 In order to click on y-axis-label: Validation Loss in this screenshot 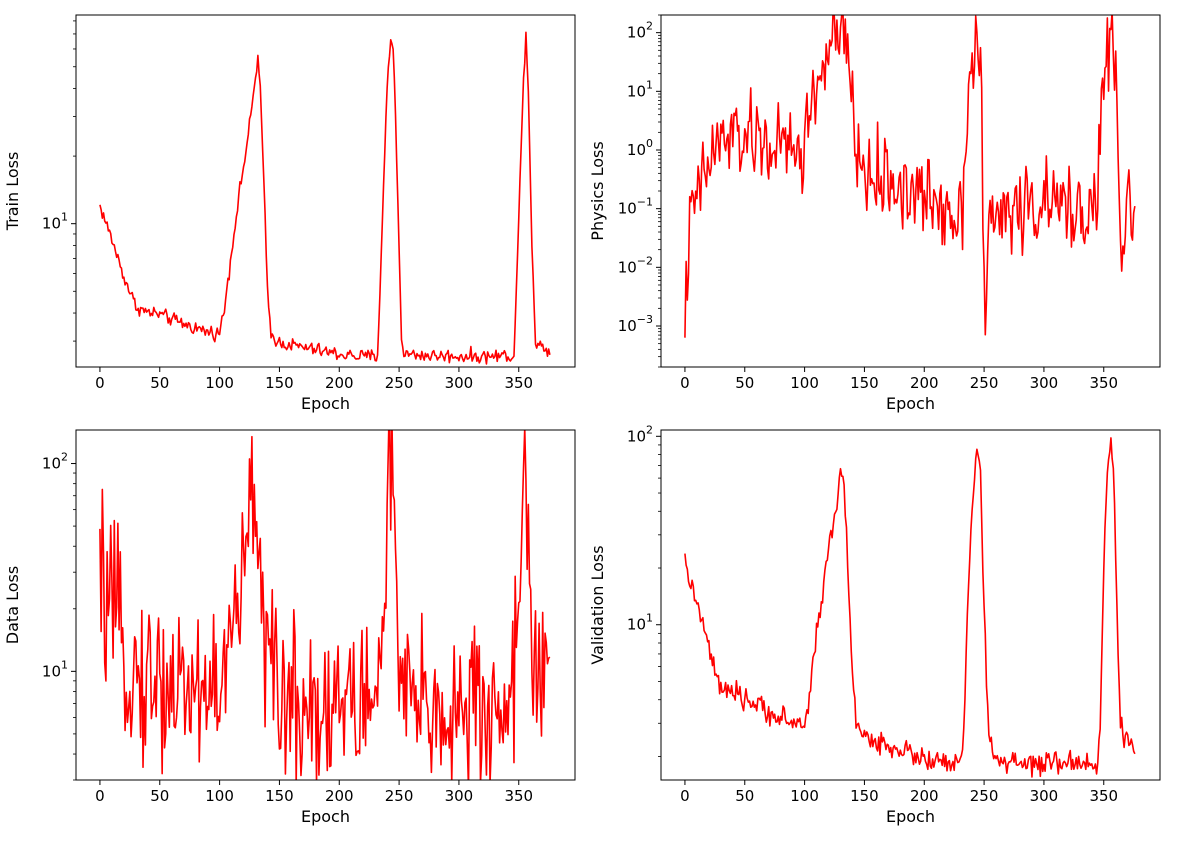, I will do `click(597, 604)`.